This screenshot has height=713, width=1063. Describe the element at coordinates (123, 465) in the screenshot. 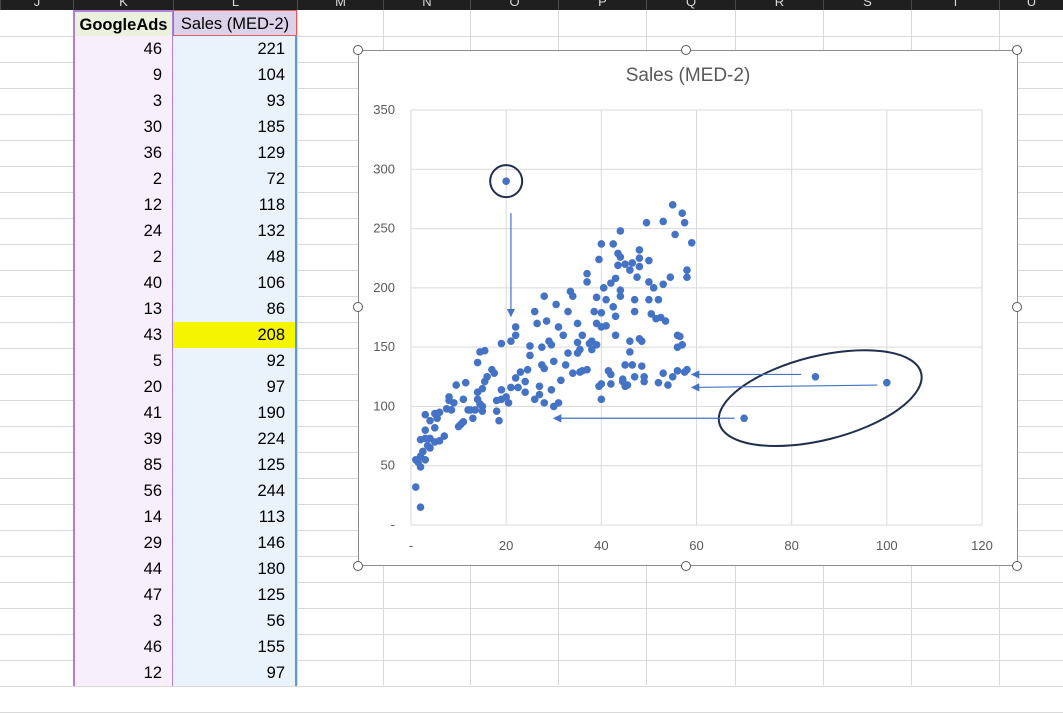

I see `cell-googleads: 85` at that location.